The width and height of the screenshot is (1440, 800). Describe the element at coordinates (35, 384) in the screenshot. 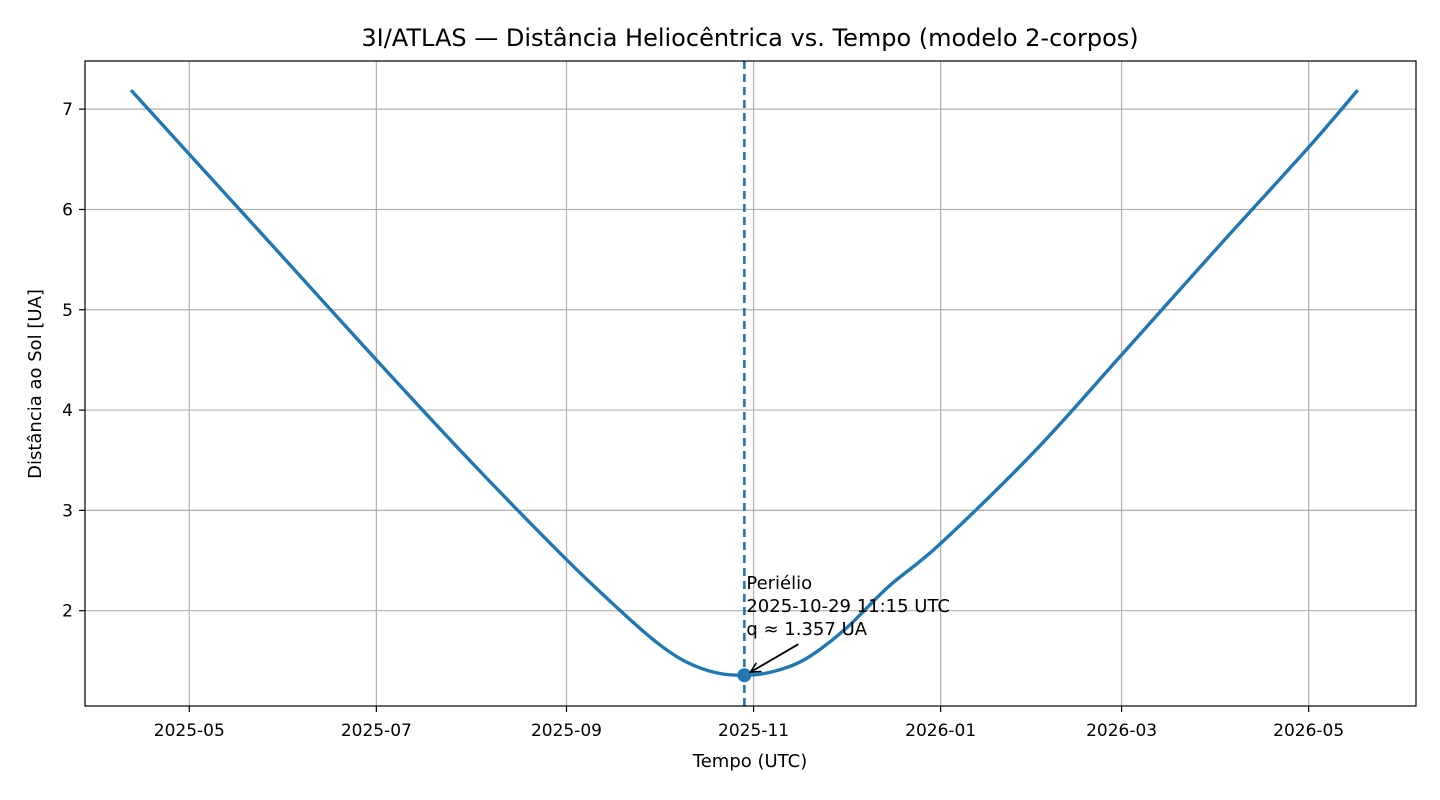

I see `y-axis-label: Distância ao Sol [UA]` at that location.